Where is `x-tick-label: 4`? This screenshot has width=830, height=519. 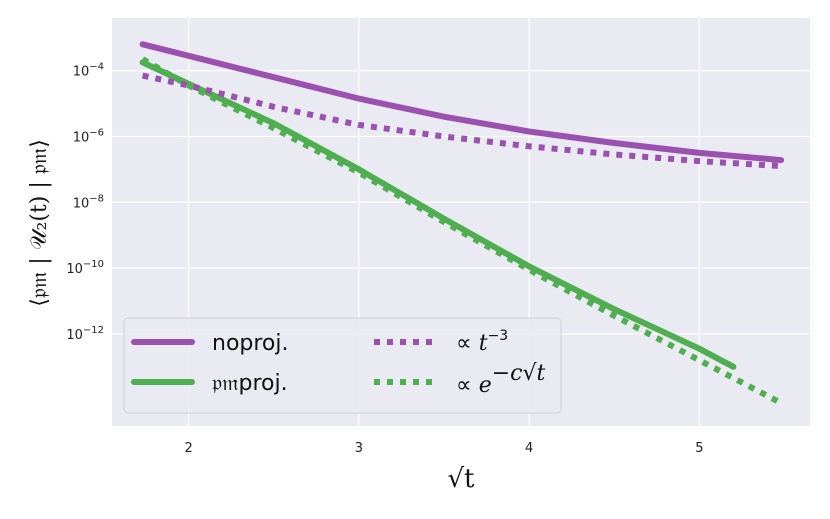 x-tick-label: 4 is located at coordinates (529, 448).